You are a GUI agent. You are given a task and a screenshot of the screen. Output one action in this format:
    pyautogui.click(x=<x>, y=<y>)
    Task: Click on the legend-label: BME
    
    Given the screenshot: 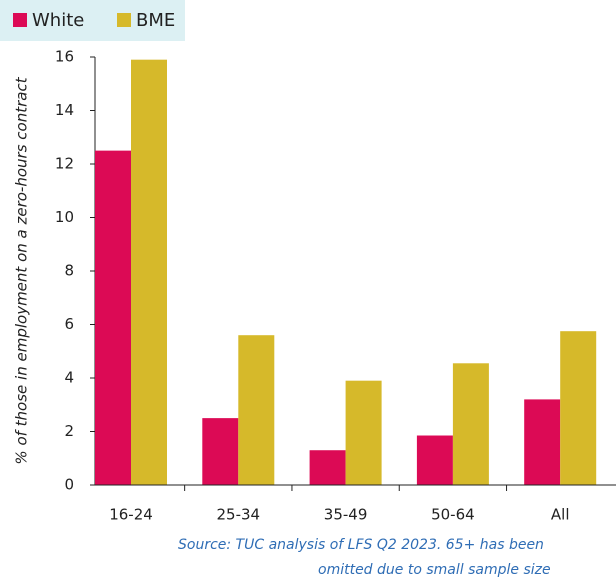 What is the action you would take?
    pyautogui.click(x=155, y=20)
    